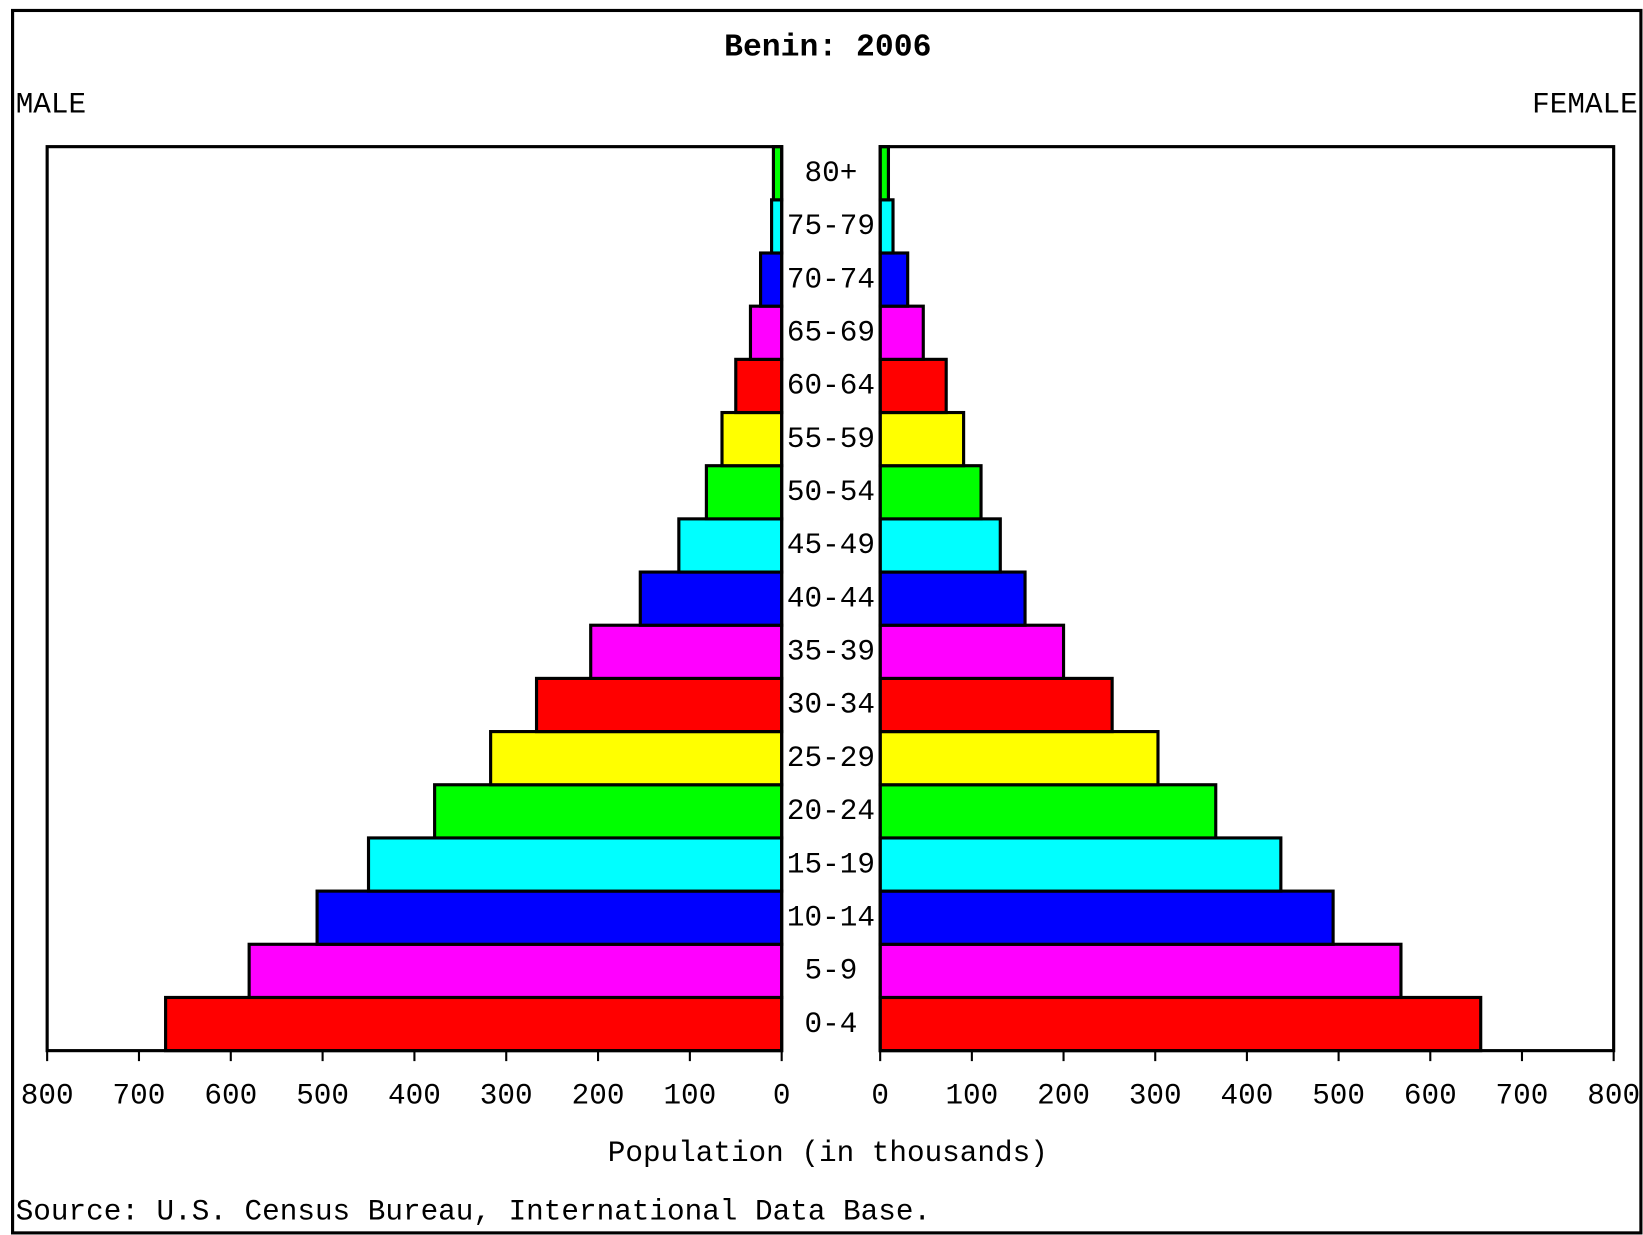 The height and width of the screenshot is (1235, 1643). What do you see at coordinates (831, 758) in the screenshot?
I see `age-label: 25-29` at bounding box center [831, 758].